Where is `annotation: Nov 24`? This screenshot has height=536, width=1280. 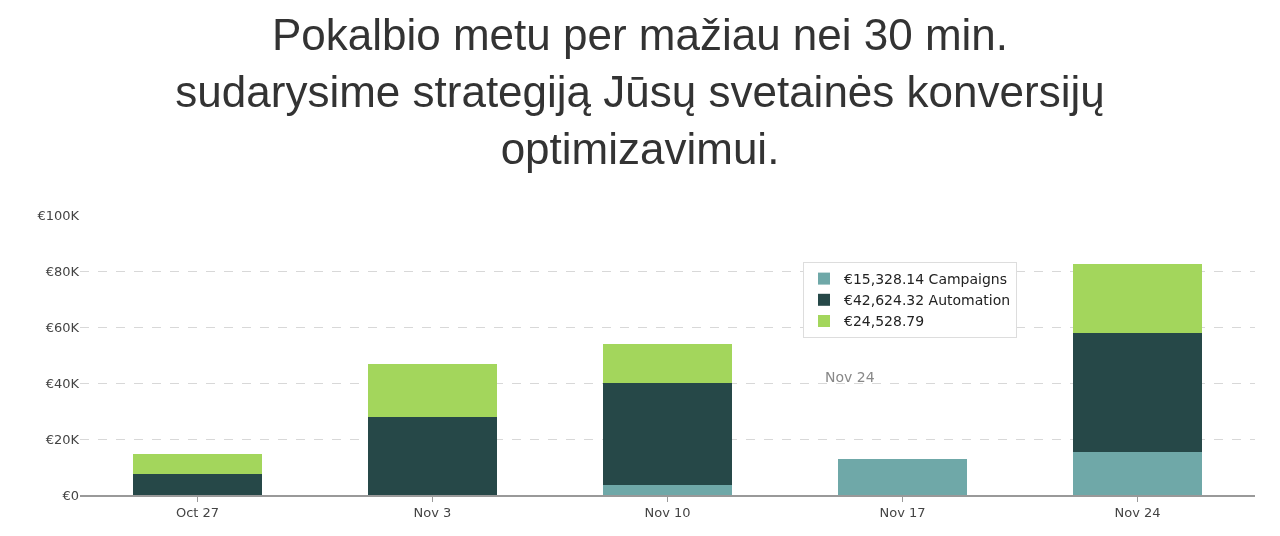 annotation: Nov 24 is located at coordinates (850, 377).